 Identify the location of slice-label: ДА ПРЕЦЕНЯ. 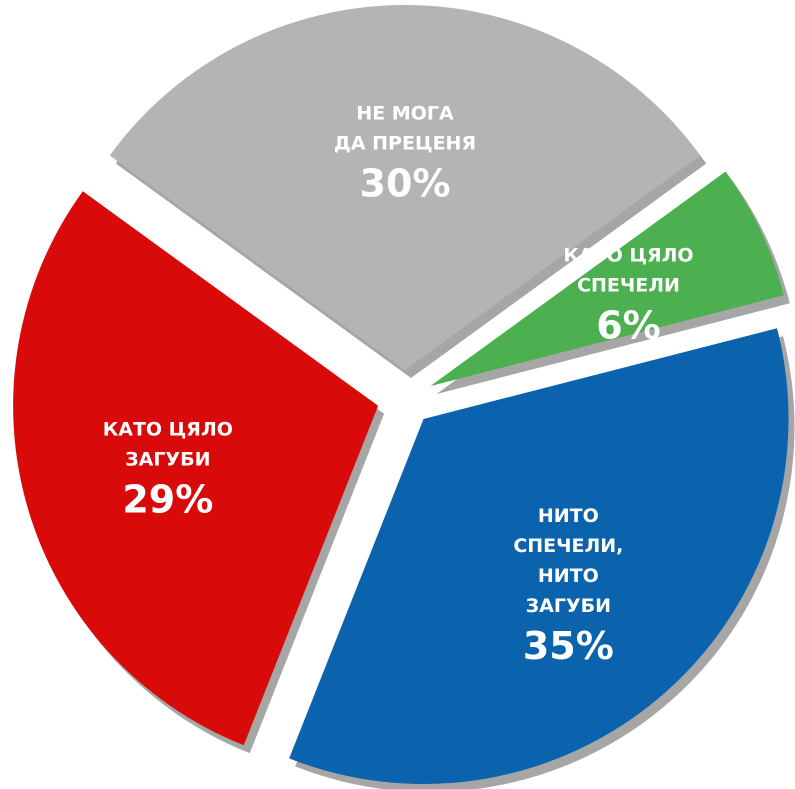
(405, 144).